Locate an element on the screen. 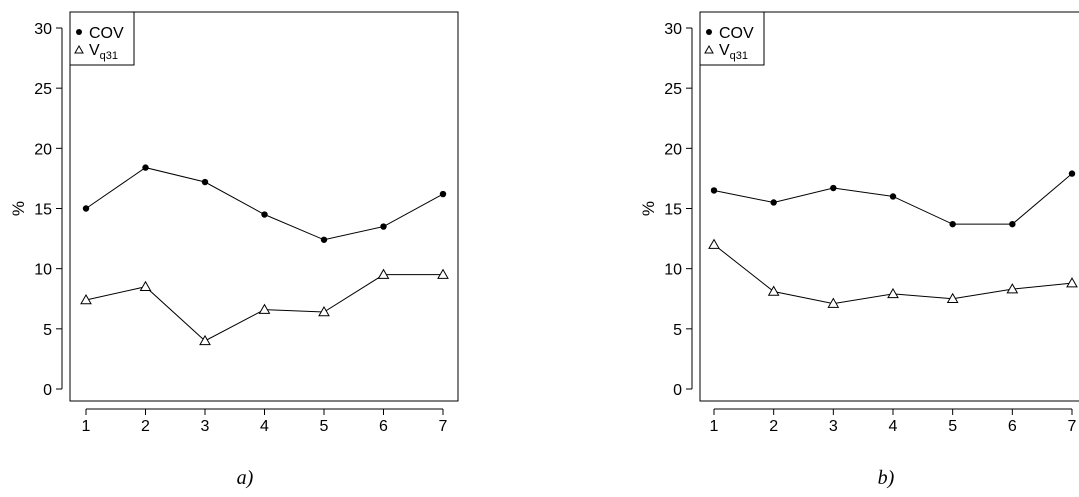  panel-caption: a) is located at coordinates (245, 478).